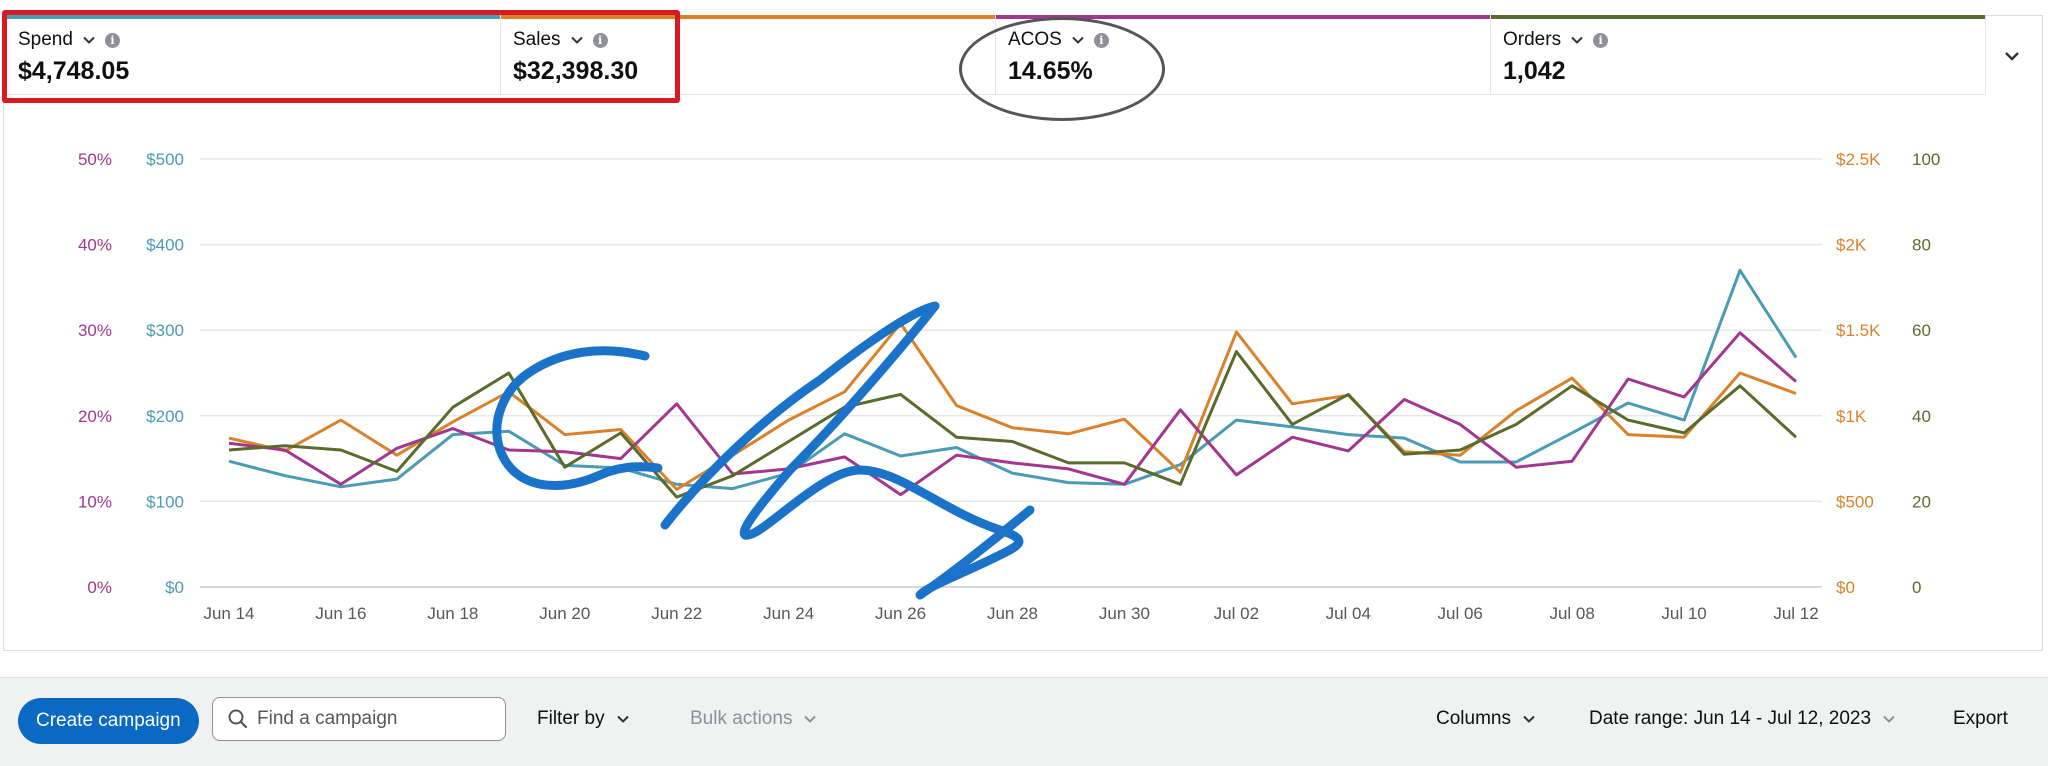  What do you see at coordinates (1921, 501) in the screenshot?
I see `y-tick-label-orders: 20` at bounding box center [1921, 501].